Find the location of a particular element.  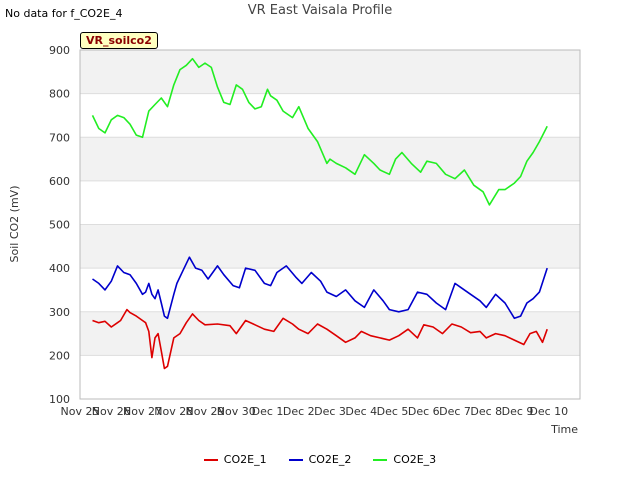

x-tick-label: Dec 6 is located at coordinates (424, 411).